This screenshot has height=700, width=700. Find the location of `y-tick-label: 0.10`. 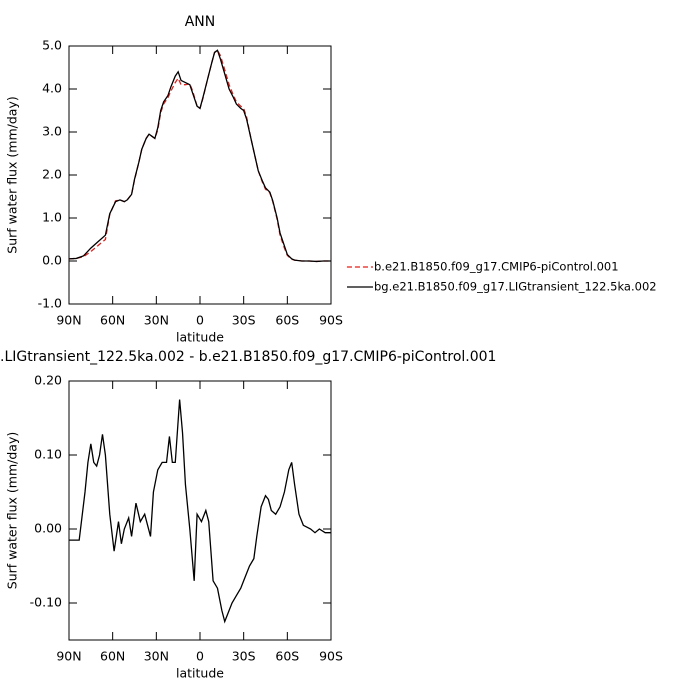

y-tick-label: 0.10 is located at coordinates (48, 454).